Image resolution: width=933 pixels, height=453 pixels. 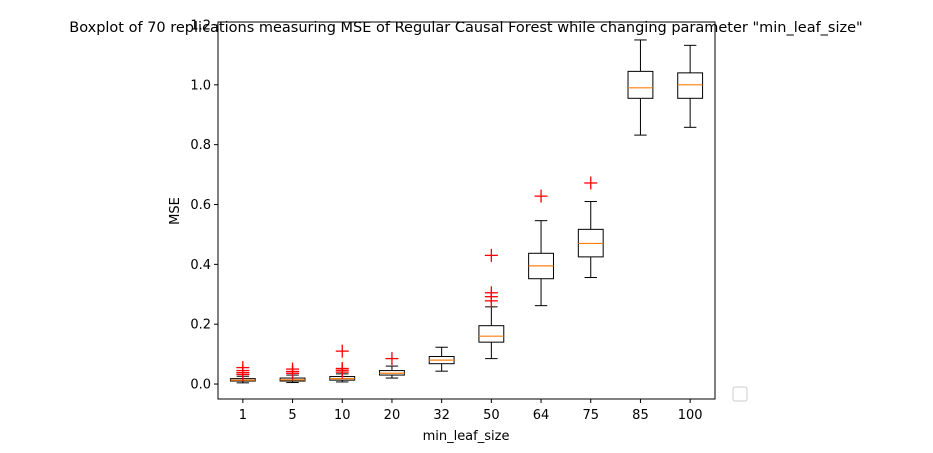 I want to click on x-tick-label: 1, so click(x=243, y=415).